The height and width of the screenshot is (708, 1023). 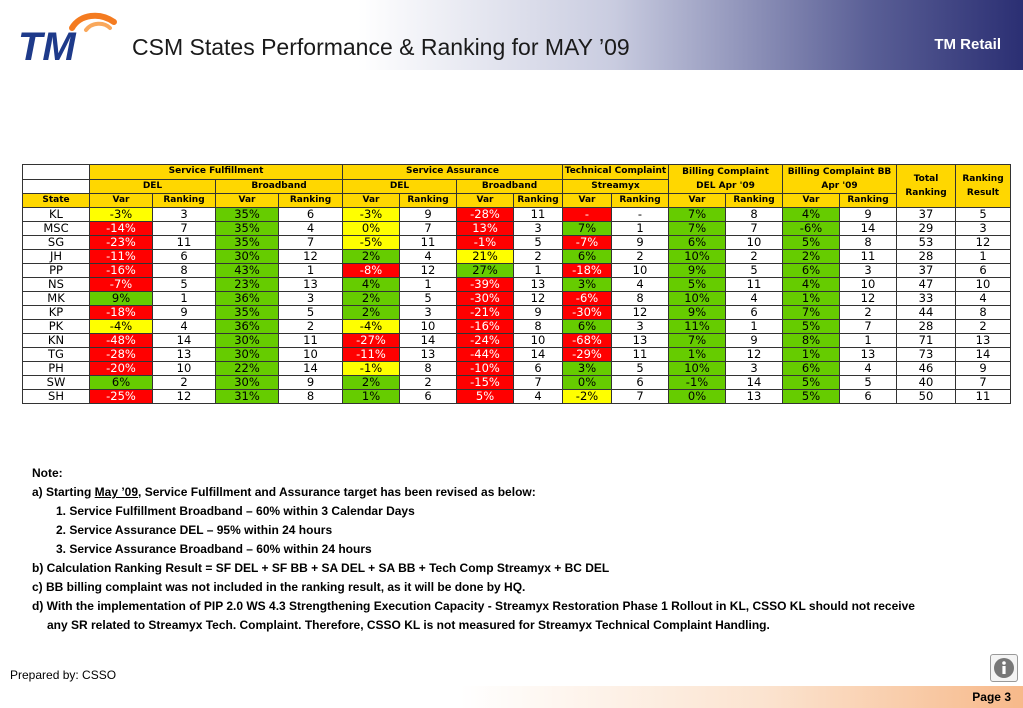 I want to click on table-row: PK -4% 4 36% 2 -4% 10 -16% 8 6% 3 11% 1 5% 7 28 2, so click(x=516, y=326).